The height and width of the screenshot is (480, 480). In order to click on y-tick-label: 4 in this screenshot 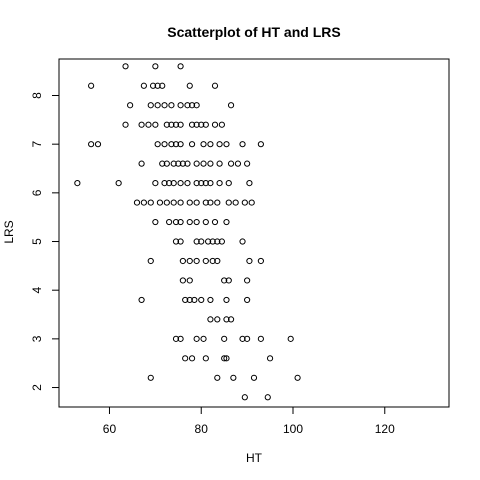, I will do `click(37, 290)`.